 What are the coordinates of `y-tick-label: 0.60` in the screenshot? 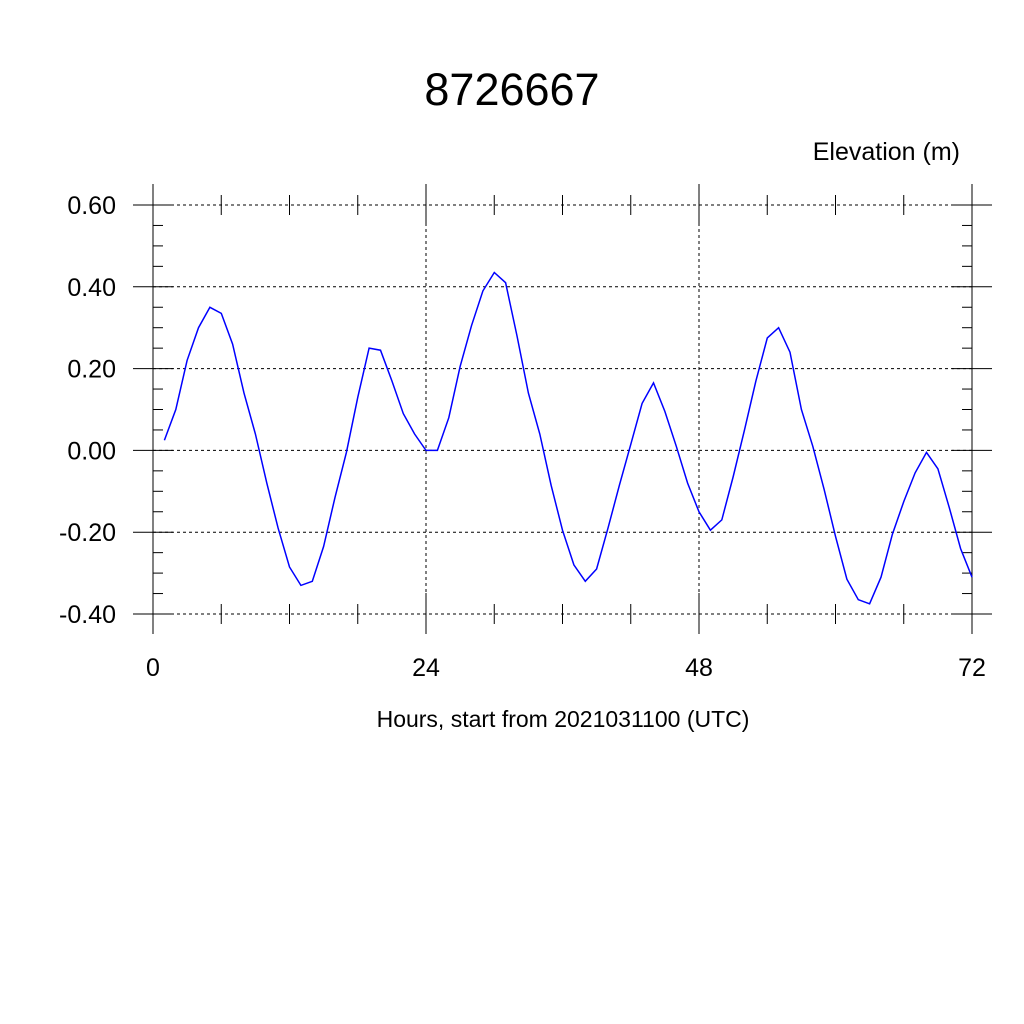 It's located at (91, 206).